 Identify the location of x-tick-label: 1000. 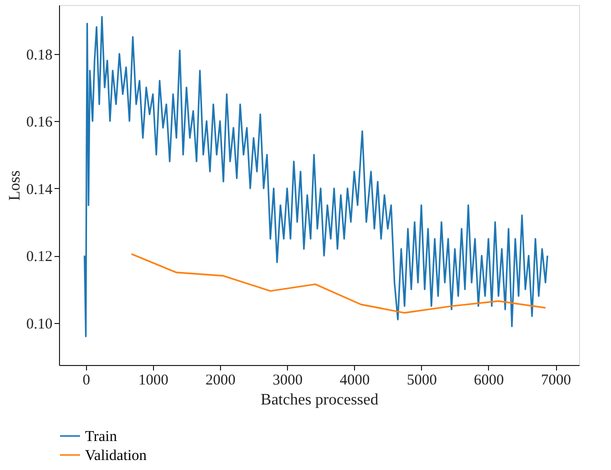
(153, 380).